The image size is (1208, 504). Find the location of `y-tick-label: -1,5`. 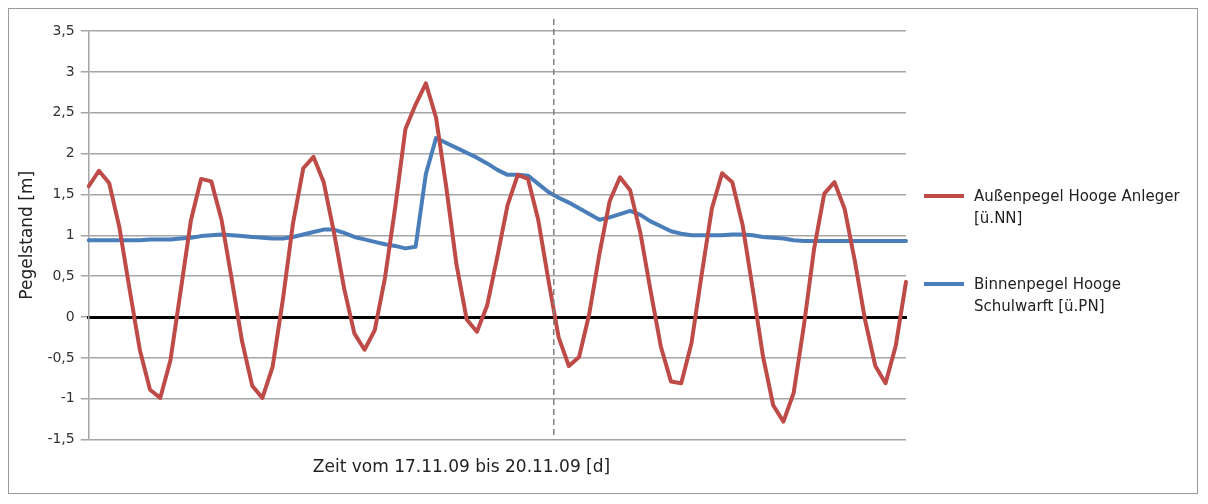

y-tick-label: -1,5 is located at coordinates (61, 438).